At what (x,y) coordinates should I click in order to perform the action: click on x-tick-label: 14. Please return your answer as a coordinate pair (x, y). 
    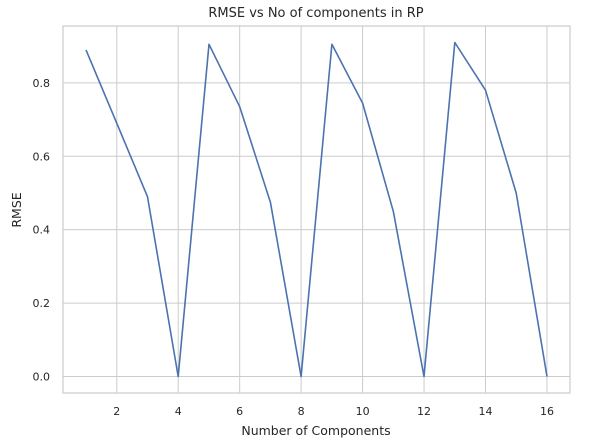
    Looking at the image, I should click on (486, 411).